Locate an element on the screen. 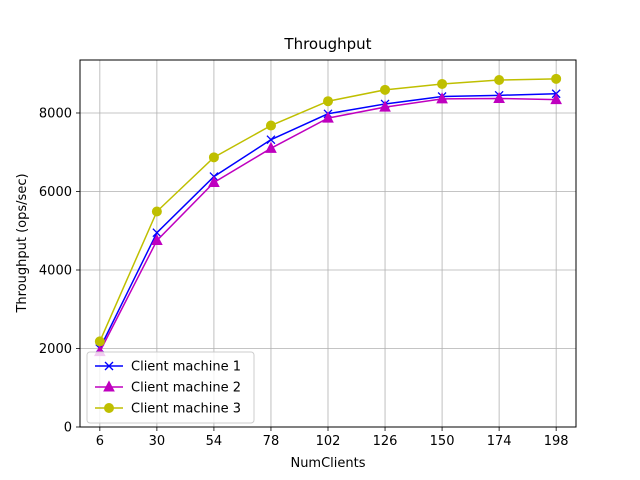  legend-item: Client machine 3 is located at coordinates (168, 409).